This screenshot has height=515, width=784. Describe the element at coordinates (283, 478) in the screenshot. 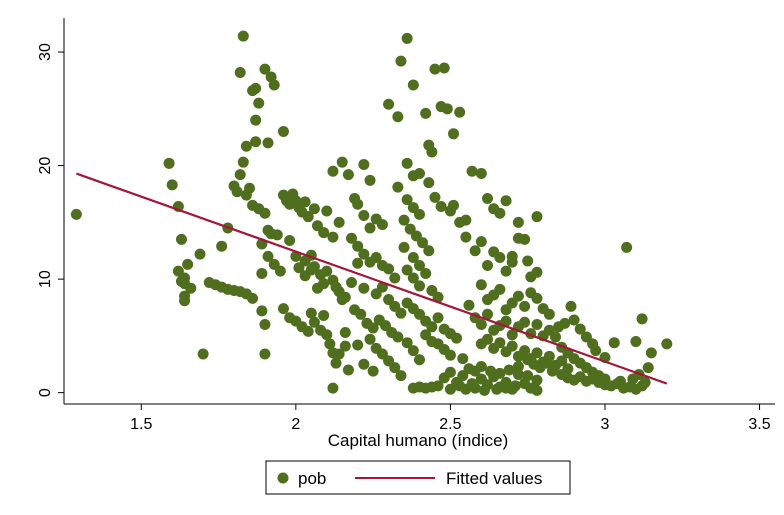

I see `legend-marker-pob` at that location.